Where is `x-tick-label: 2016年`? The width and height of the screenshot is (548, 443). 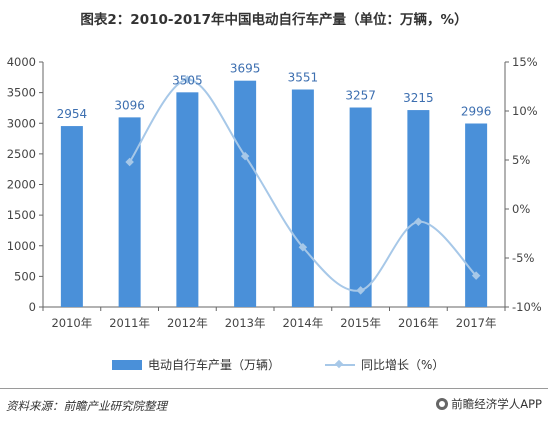 x-tick-label: 2016年 is located at coordinates (418, 323).